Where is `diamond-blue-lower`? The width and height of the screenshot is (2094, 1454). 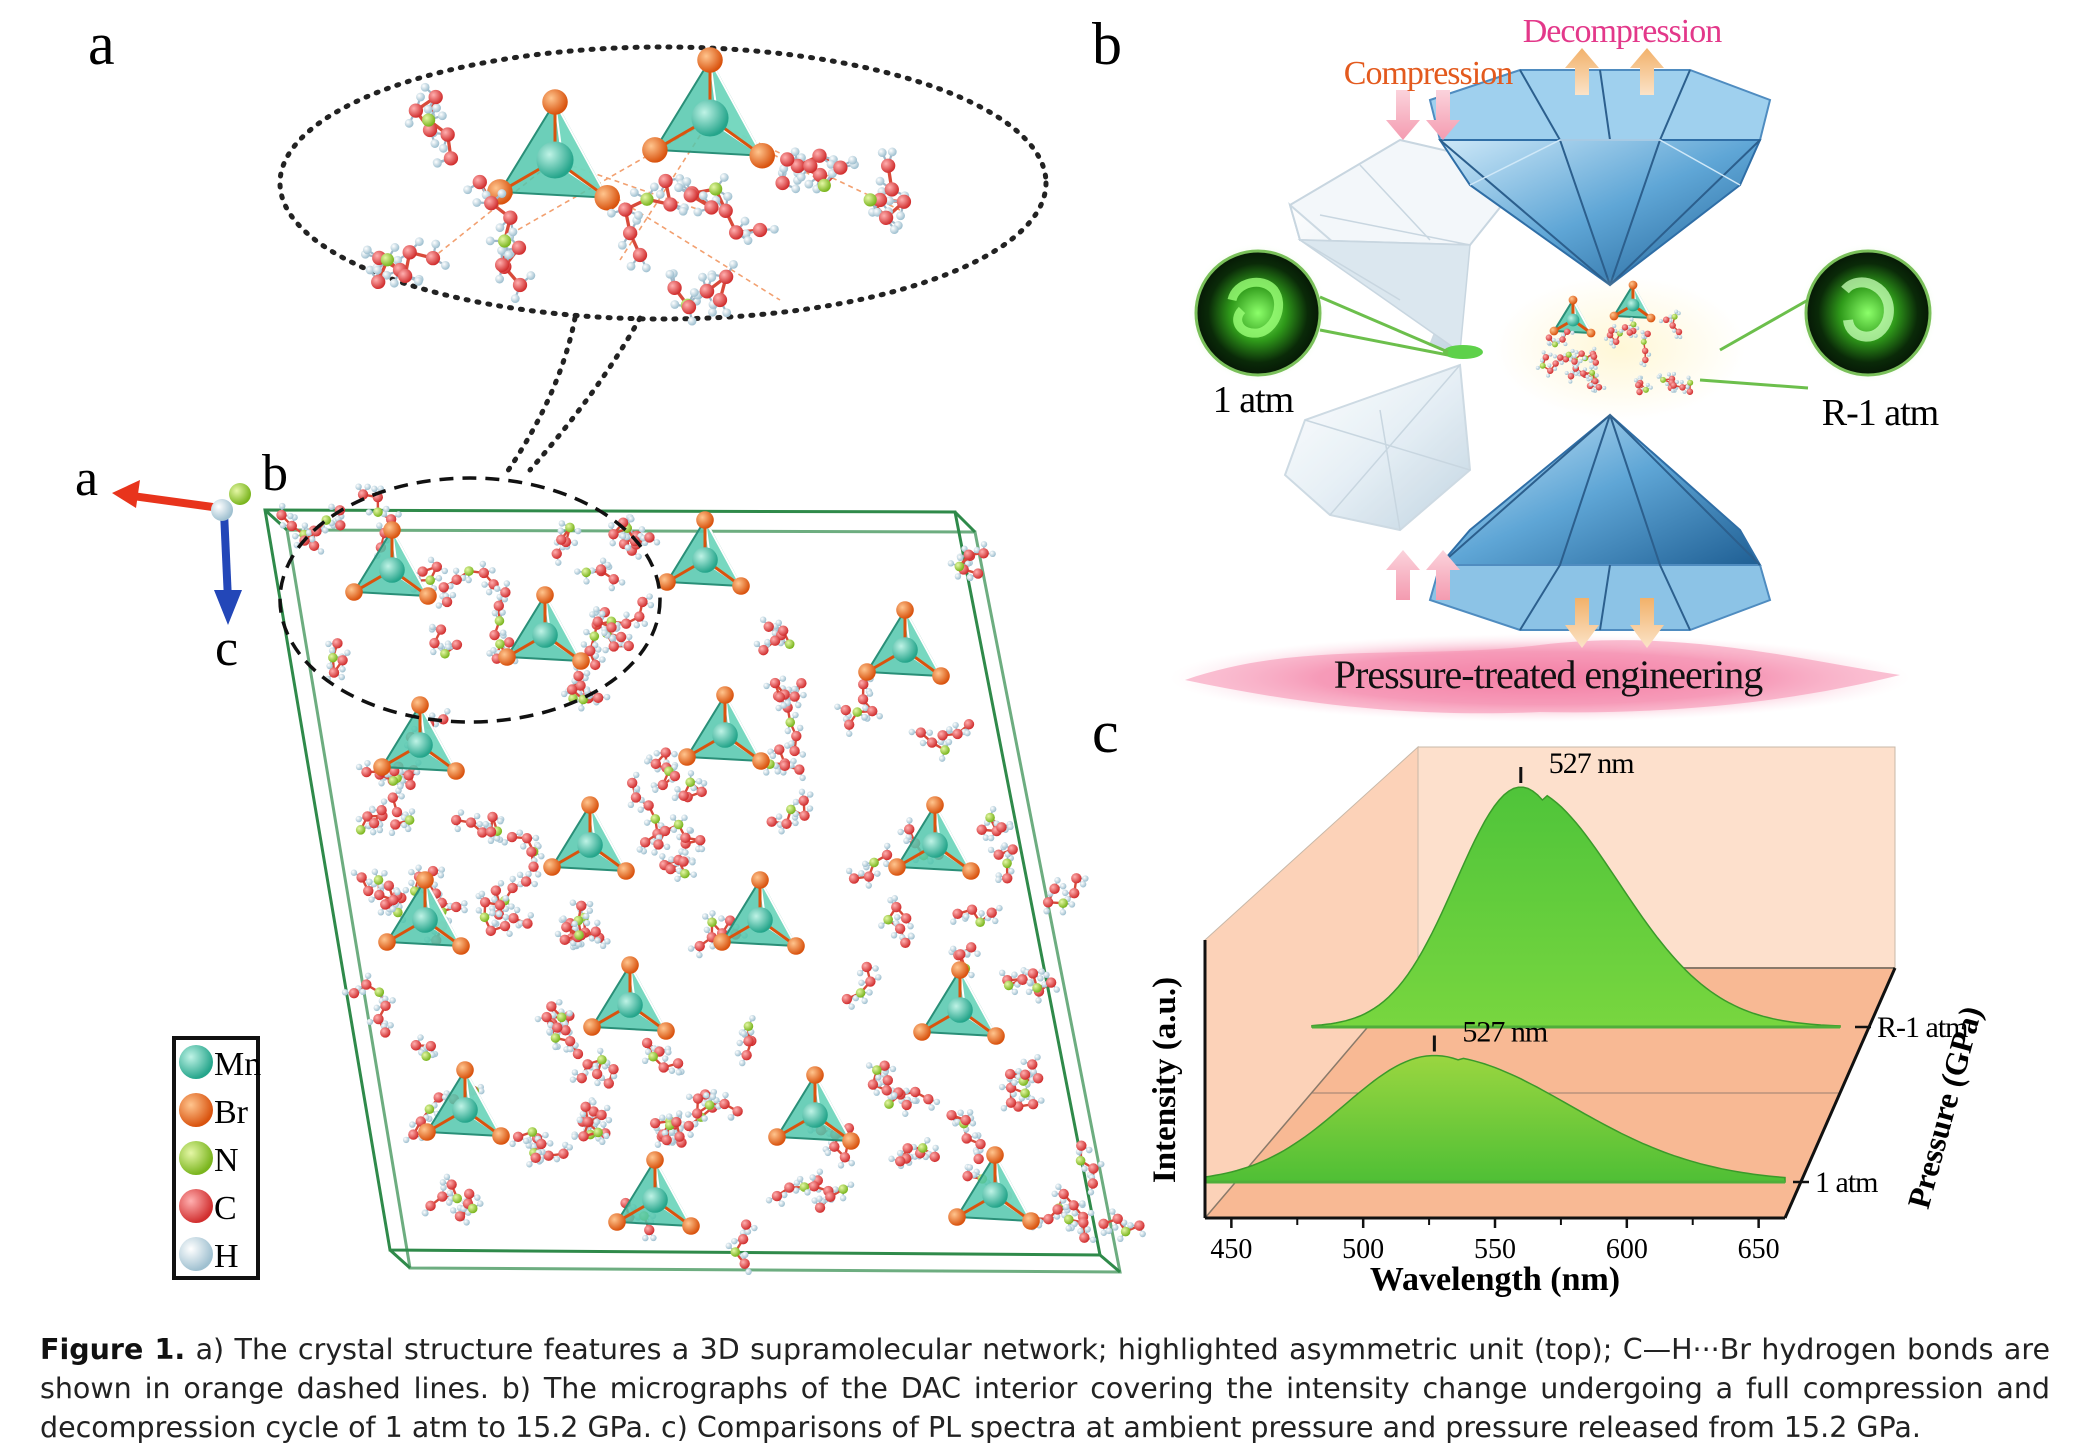
diamond-blue-lower is located at coordinates (1600, 522).